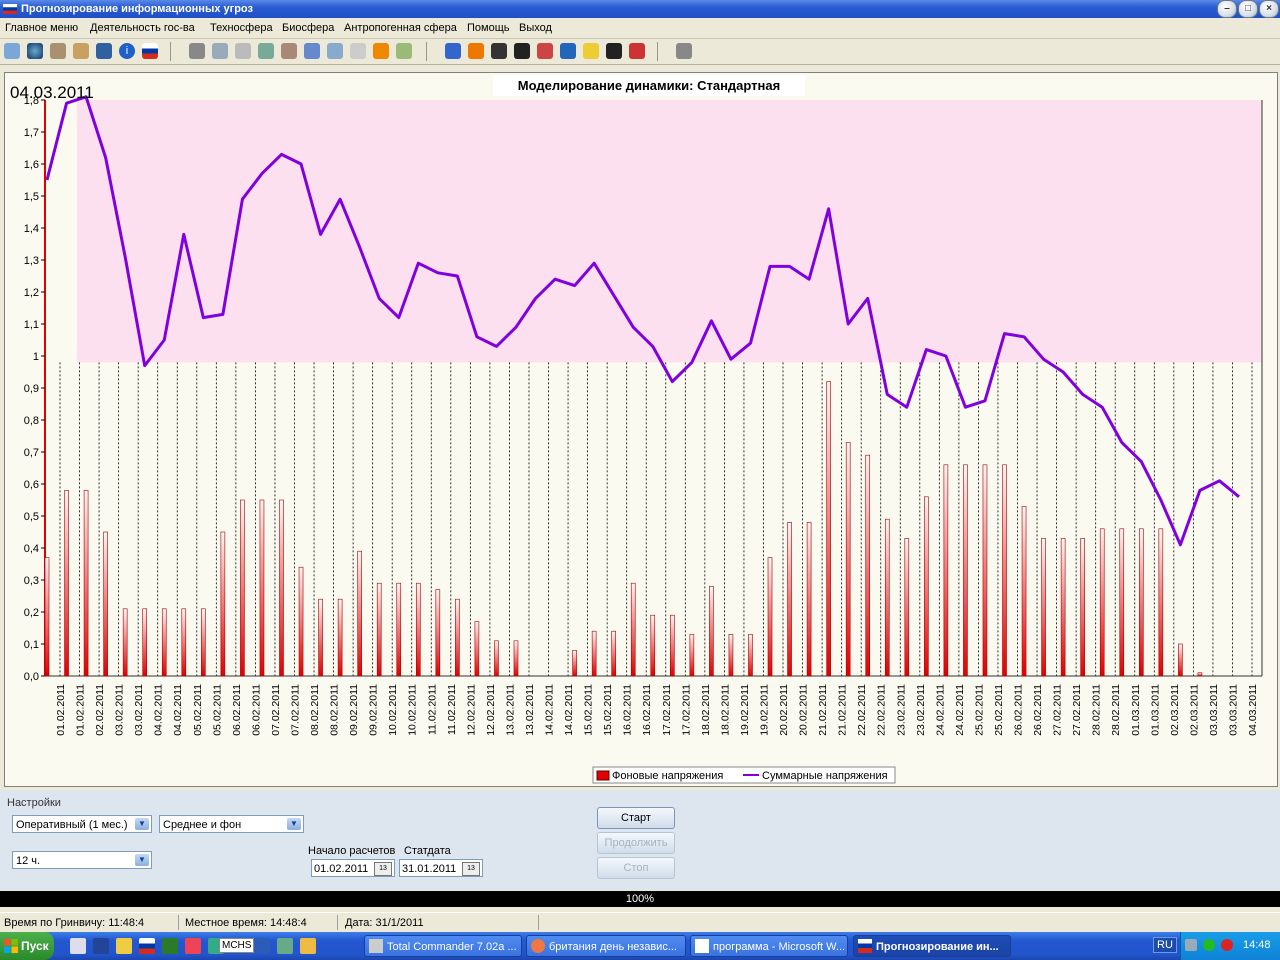 The image size is (1280, 960). What do you see at coordinates (1248, 9) in the screenshot?
I see `maximize-button: □` at bounding box center [1248, 9].